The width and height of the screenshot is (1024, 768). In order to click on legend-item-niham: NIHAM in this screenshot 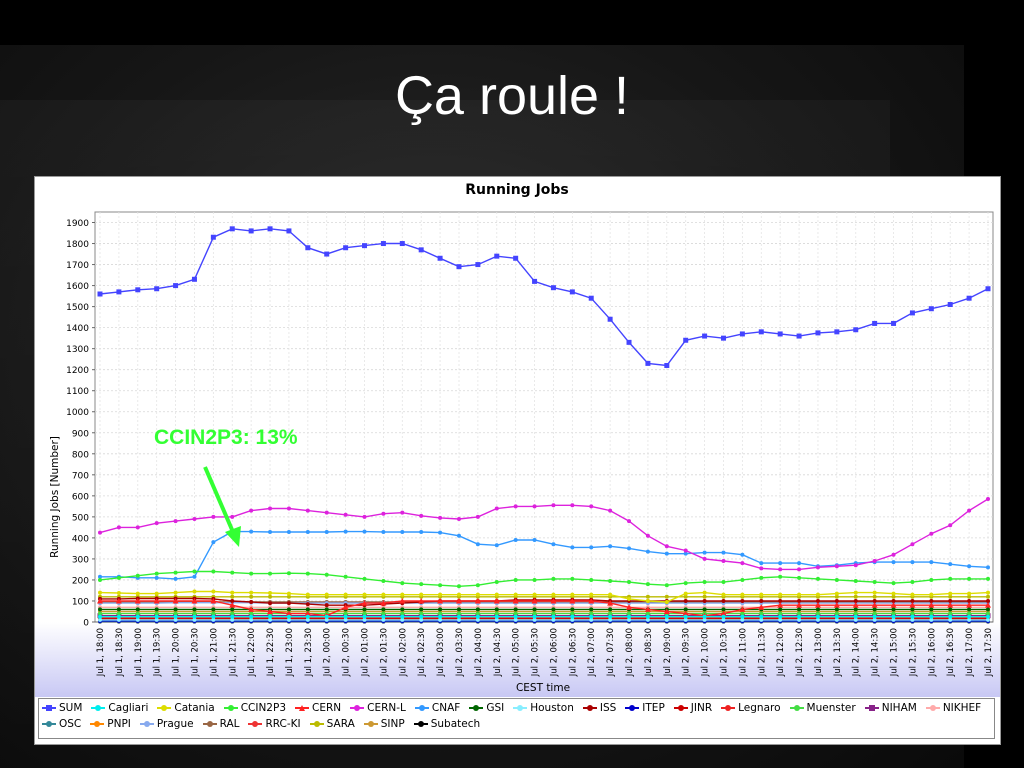, I will do `click(890, 708)`.